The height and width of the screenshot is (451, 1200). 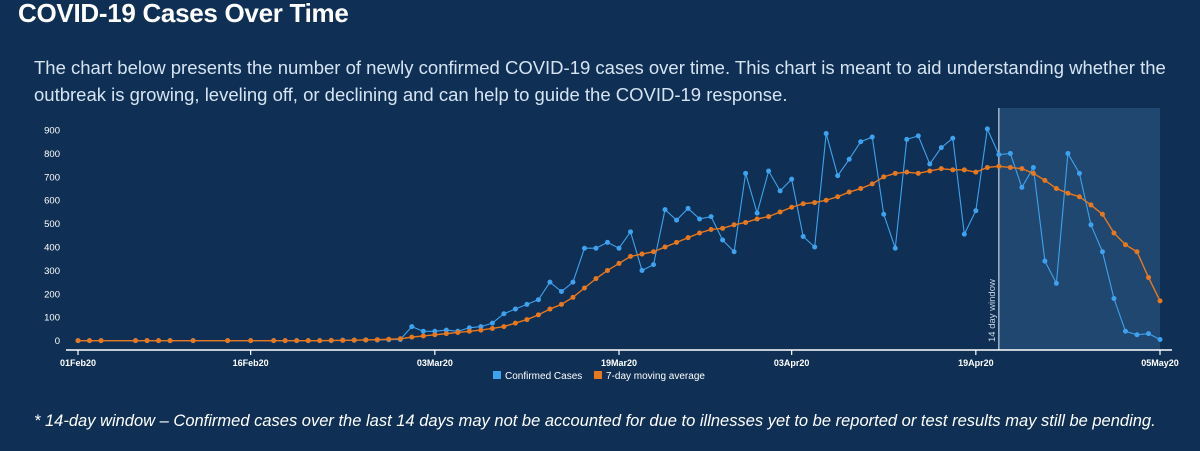 What do you see at coordinates (655, 376) in the screenshot?
I see `legend-label-moving-average: 7-day moving average` at bounding box center [655, 376].